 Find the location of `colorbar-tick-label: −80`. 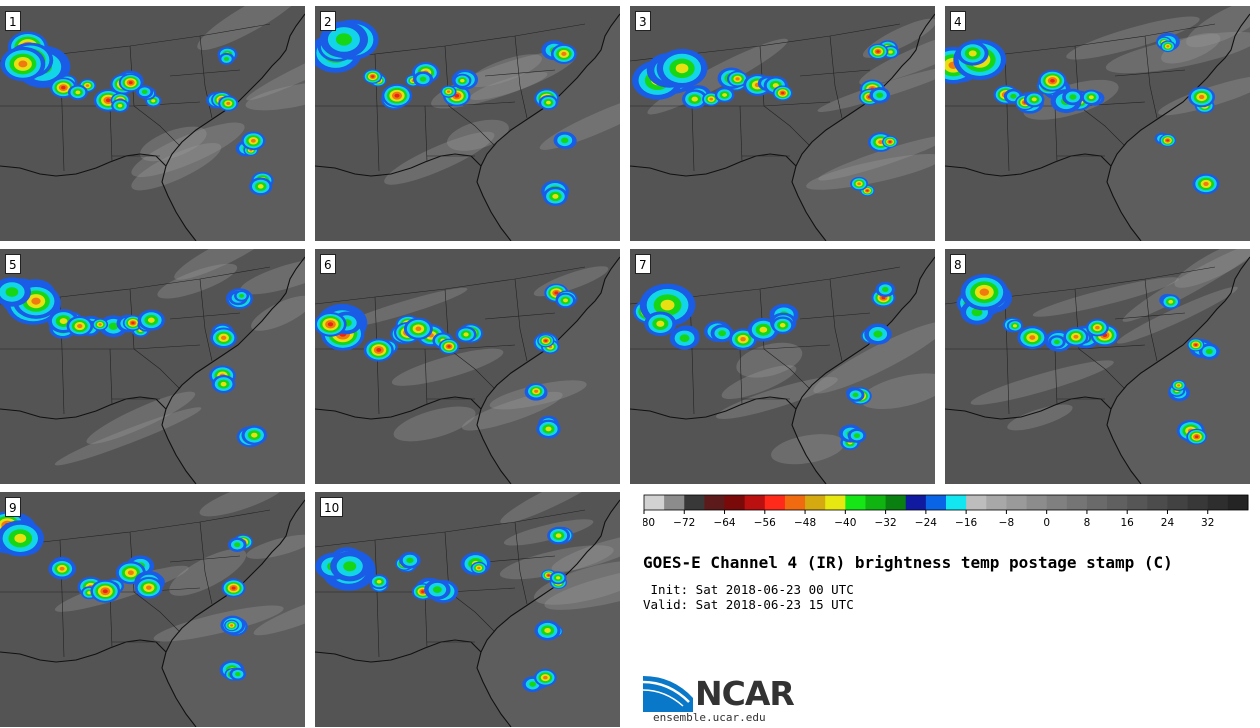

colorbar-tick-label: −80 is located at coordinates (649, 523).